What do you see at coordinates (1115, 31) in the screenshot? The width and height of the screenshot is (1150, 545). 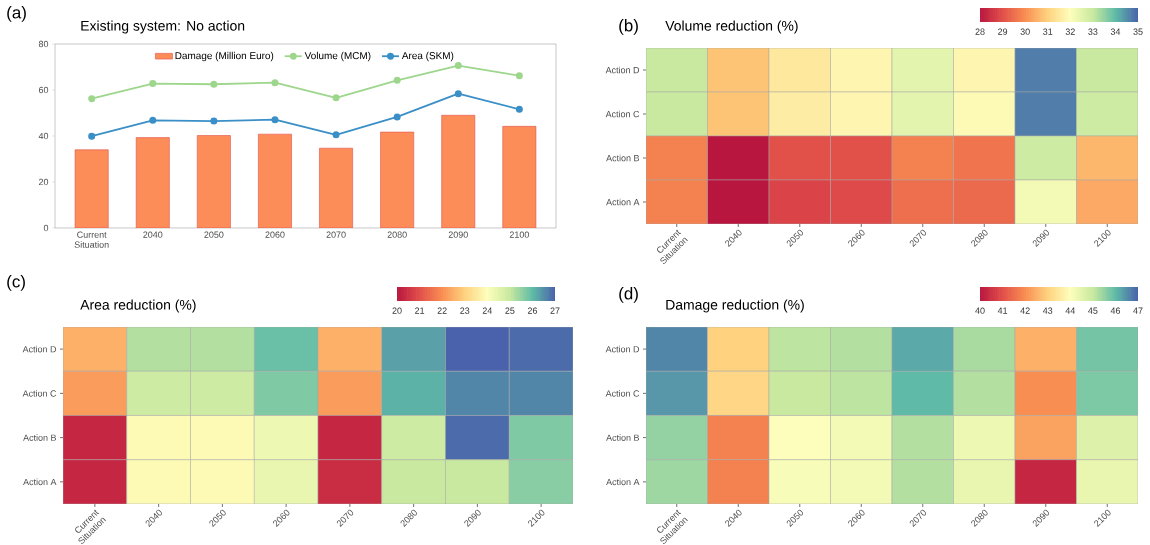 I see `color-bar-label: 34` at bounding box center [1115, 31].